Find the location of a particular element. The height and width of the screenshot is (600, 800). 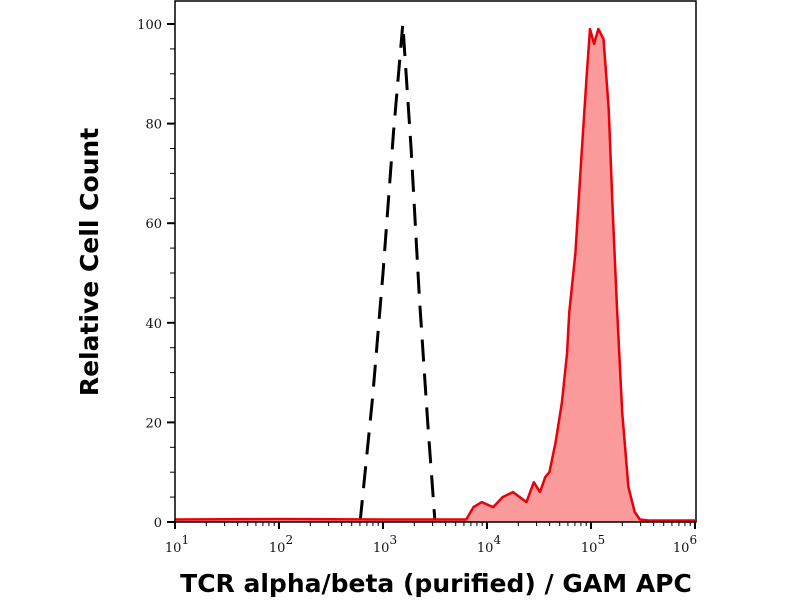

y-axis-title: Relative Cell Count is located at coordinates (89, 262).